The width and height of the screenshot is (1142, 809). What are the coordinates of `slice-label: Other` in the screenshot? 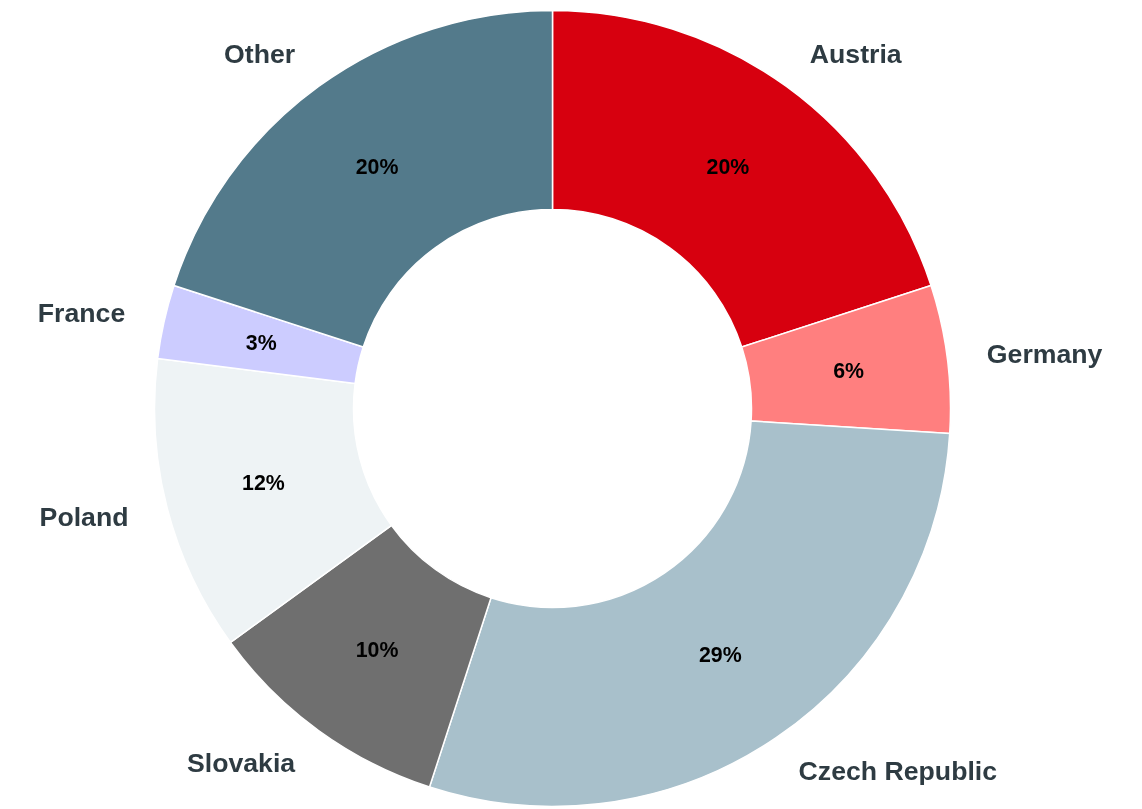 It's located at (260, 54).